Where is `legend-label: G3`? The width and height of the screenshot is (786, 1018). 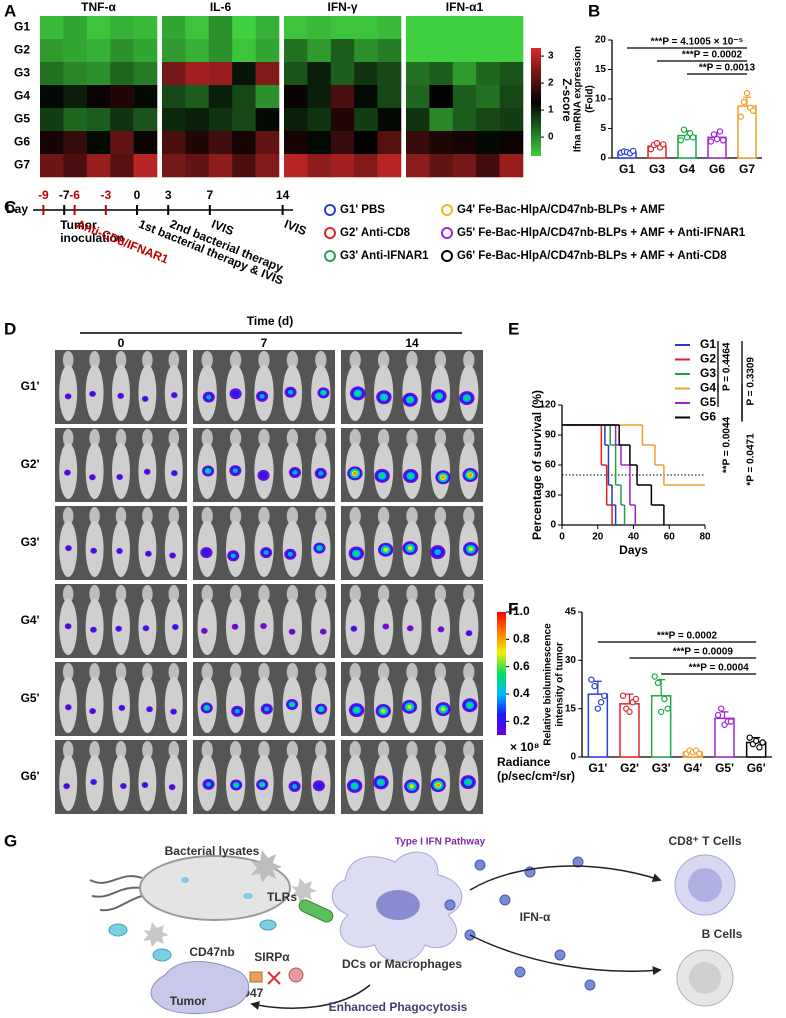
legend-label: G3 is located at coordinates (708, 373).